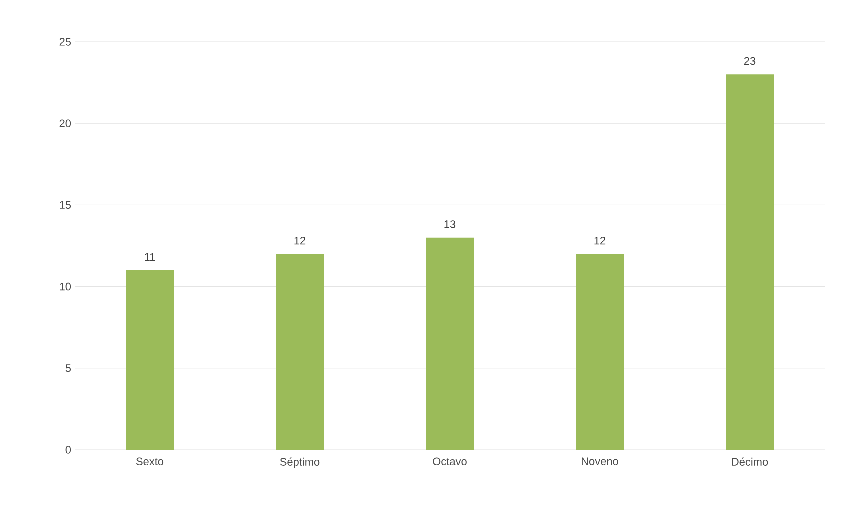 The image size is (845, 508). I want to click on x-tick-label: Sexto, so click(150, 462).